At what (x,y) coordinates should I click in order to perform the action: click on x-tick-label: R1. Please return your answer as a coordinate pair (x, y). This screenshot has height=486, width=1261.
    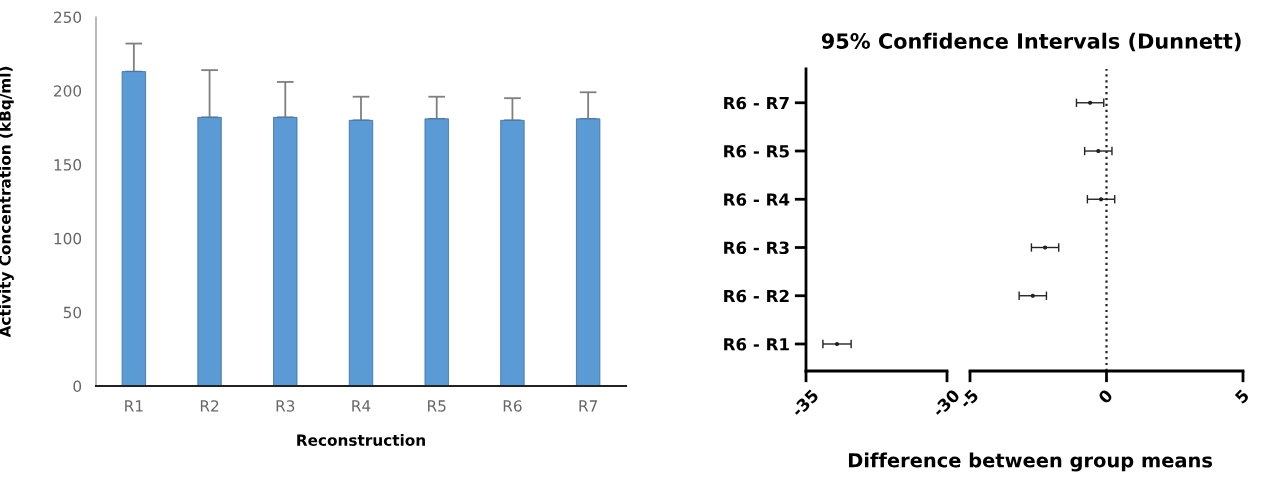
    Looking at the image, I should click on (134, 406).